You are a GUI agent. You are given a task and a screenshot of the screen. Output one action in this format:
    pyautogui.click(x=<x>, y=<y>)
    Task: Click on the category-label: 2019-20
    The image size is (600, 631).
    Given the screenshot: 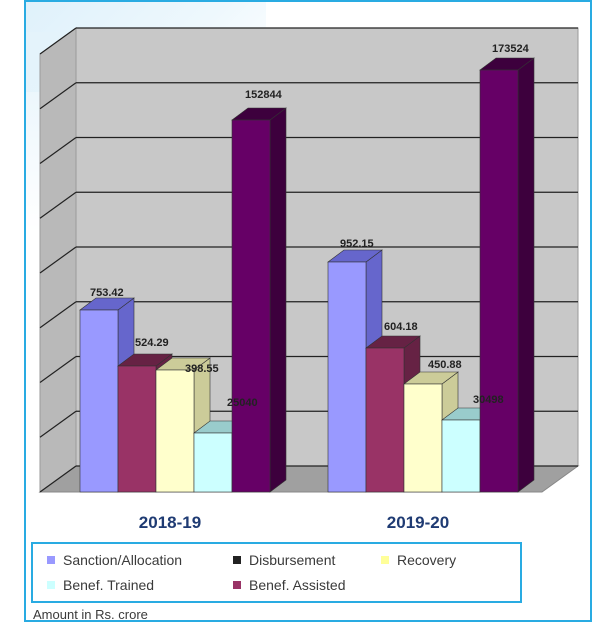 What is the action you would take?
    pyautogui.click(x=418, y=522)
    